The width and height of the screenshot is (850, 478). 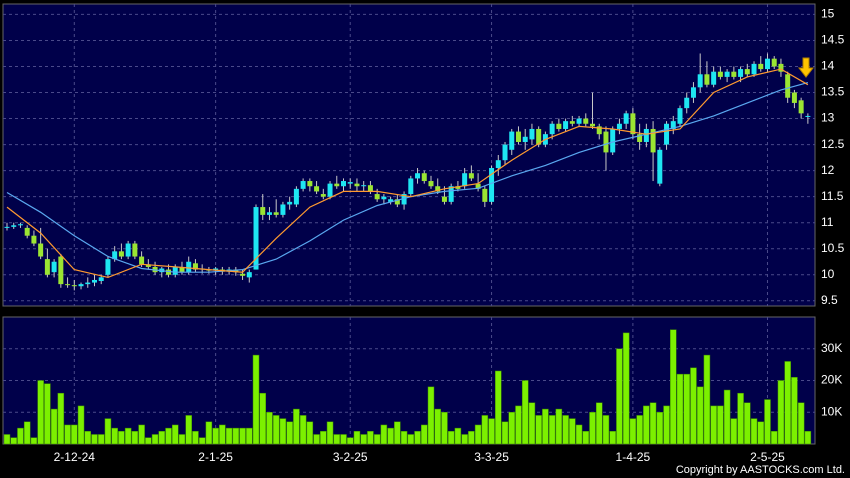 What do you see at coordinates (828, 14) in the screenshot?
I see `y-tick-label: 15` at bounding box center [828, 14].